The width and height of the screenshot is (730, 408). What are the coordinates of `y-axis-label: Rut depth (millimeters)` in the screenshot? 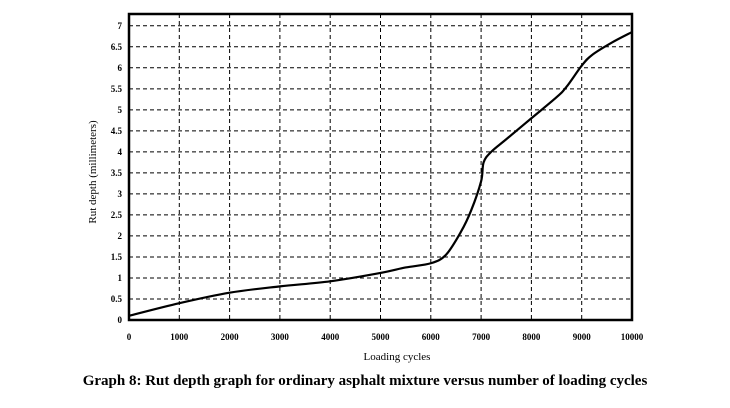 It's located at (93, 172).